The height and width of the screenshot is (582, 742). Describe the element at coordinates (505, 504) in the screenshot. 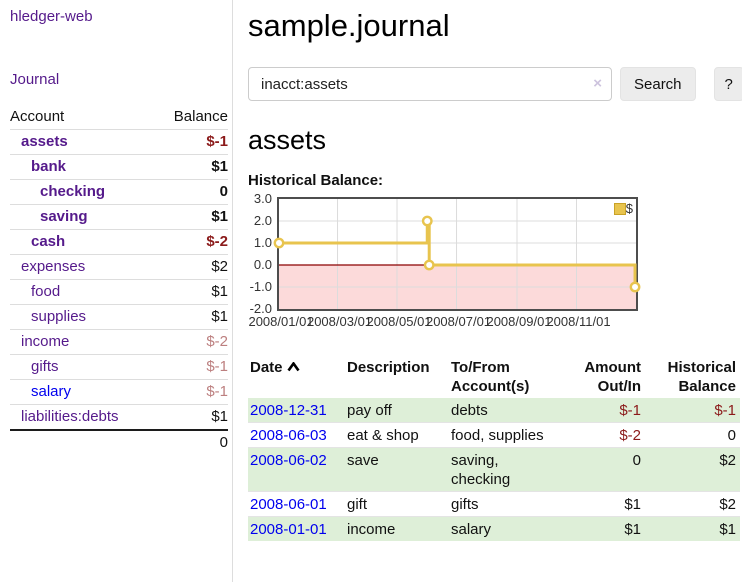

I see `register-accounts: gifts` at that location.